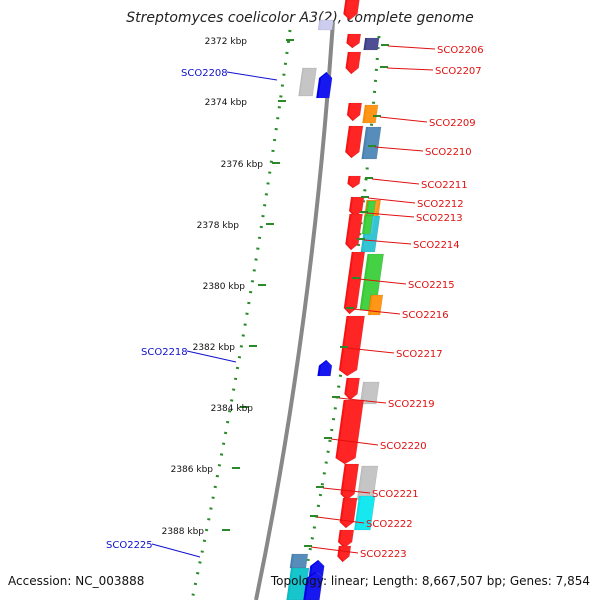 This screenshot has height=600, width=600. Describe the element at coordinates (129, 545) in the screenshot. I see `gene-label-left: SCO2225` at that location.